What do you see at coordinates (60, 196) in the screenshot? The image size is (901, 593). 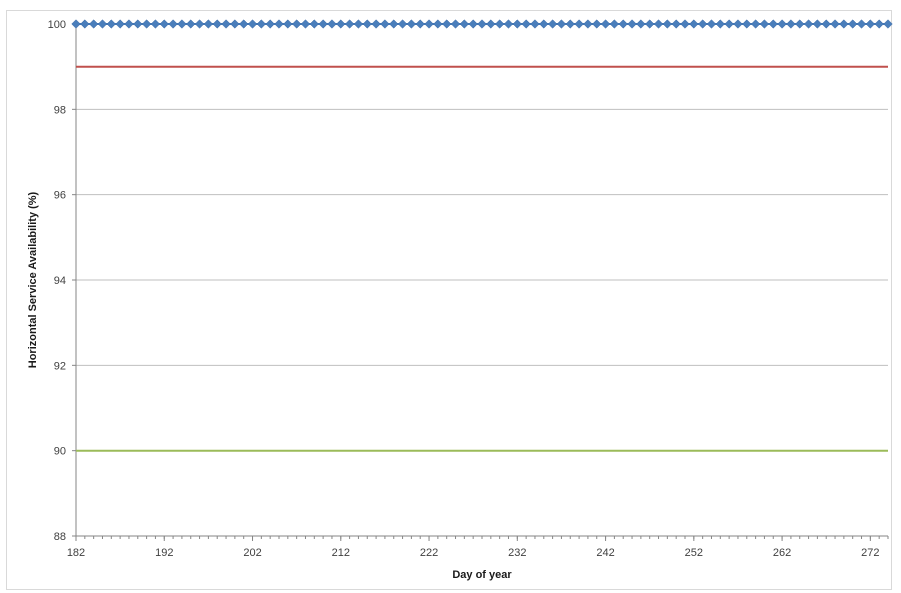 I see `y-tick-label: 96` at bounding box center [60, 196].